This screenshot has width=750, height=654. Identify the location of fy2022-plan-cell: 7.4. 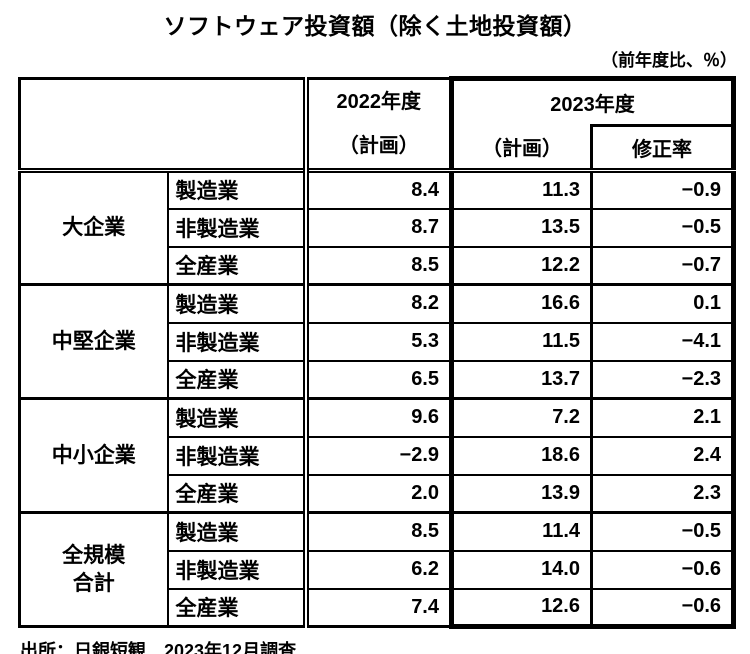
(377, 607).